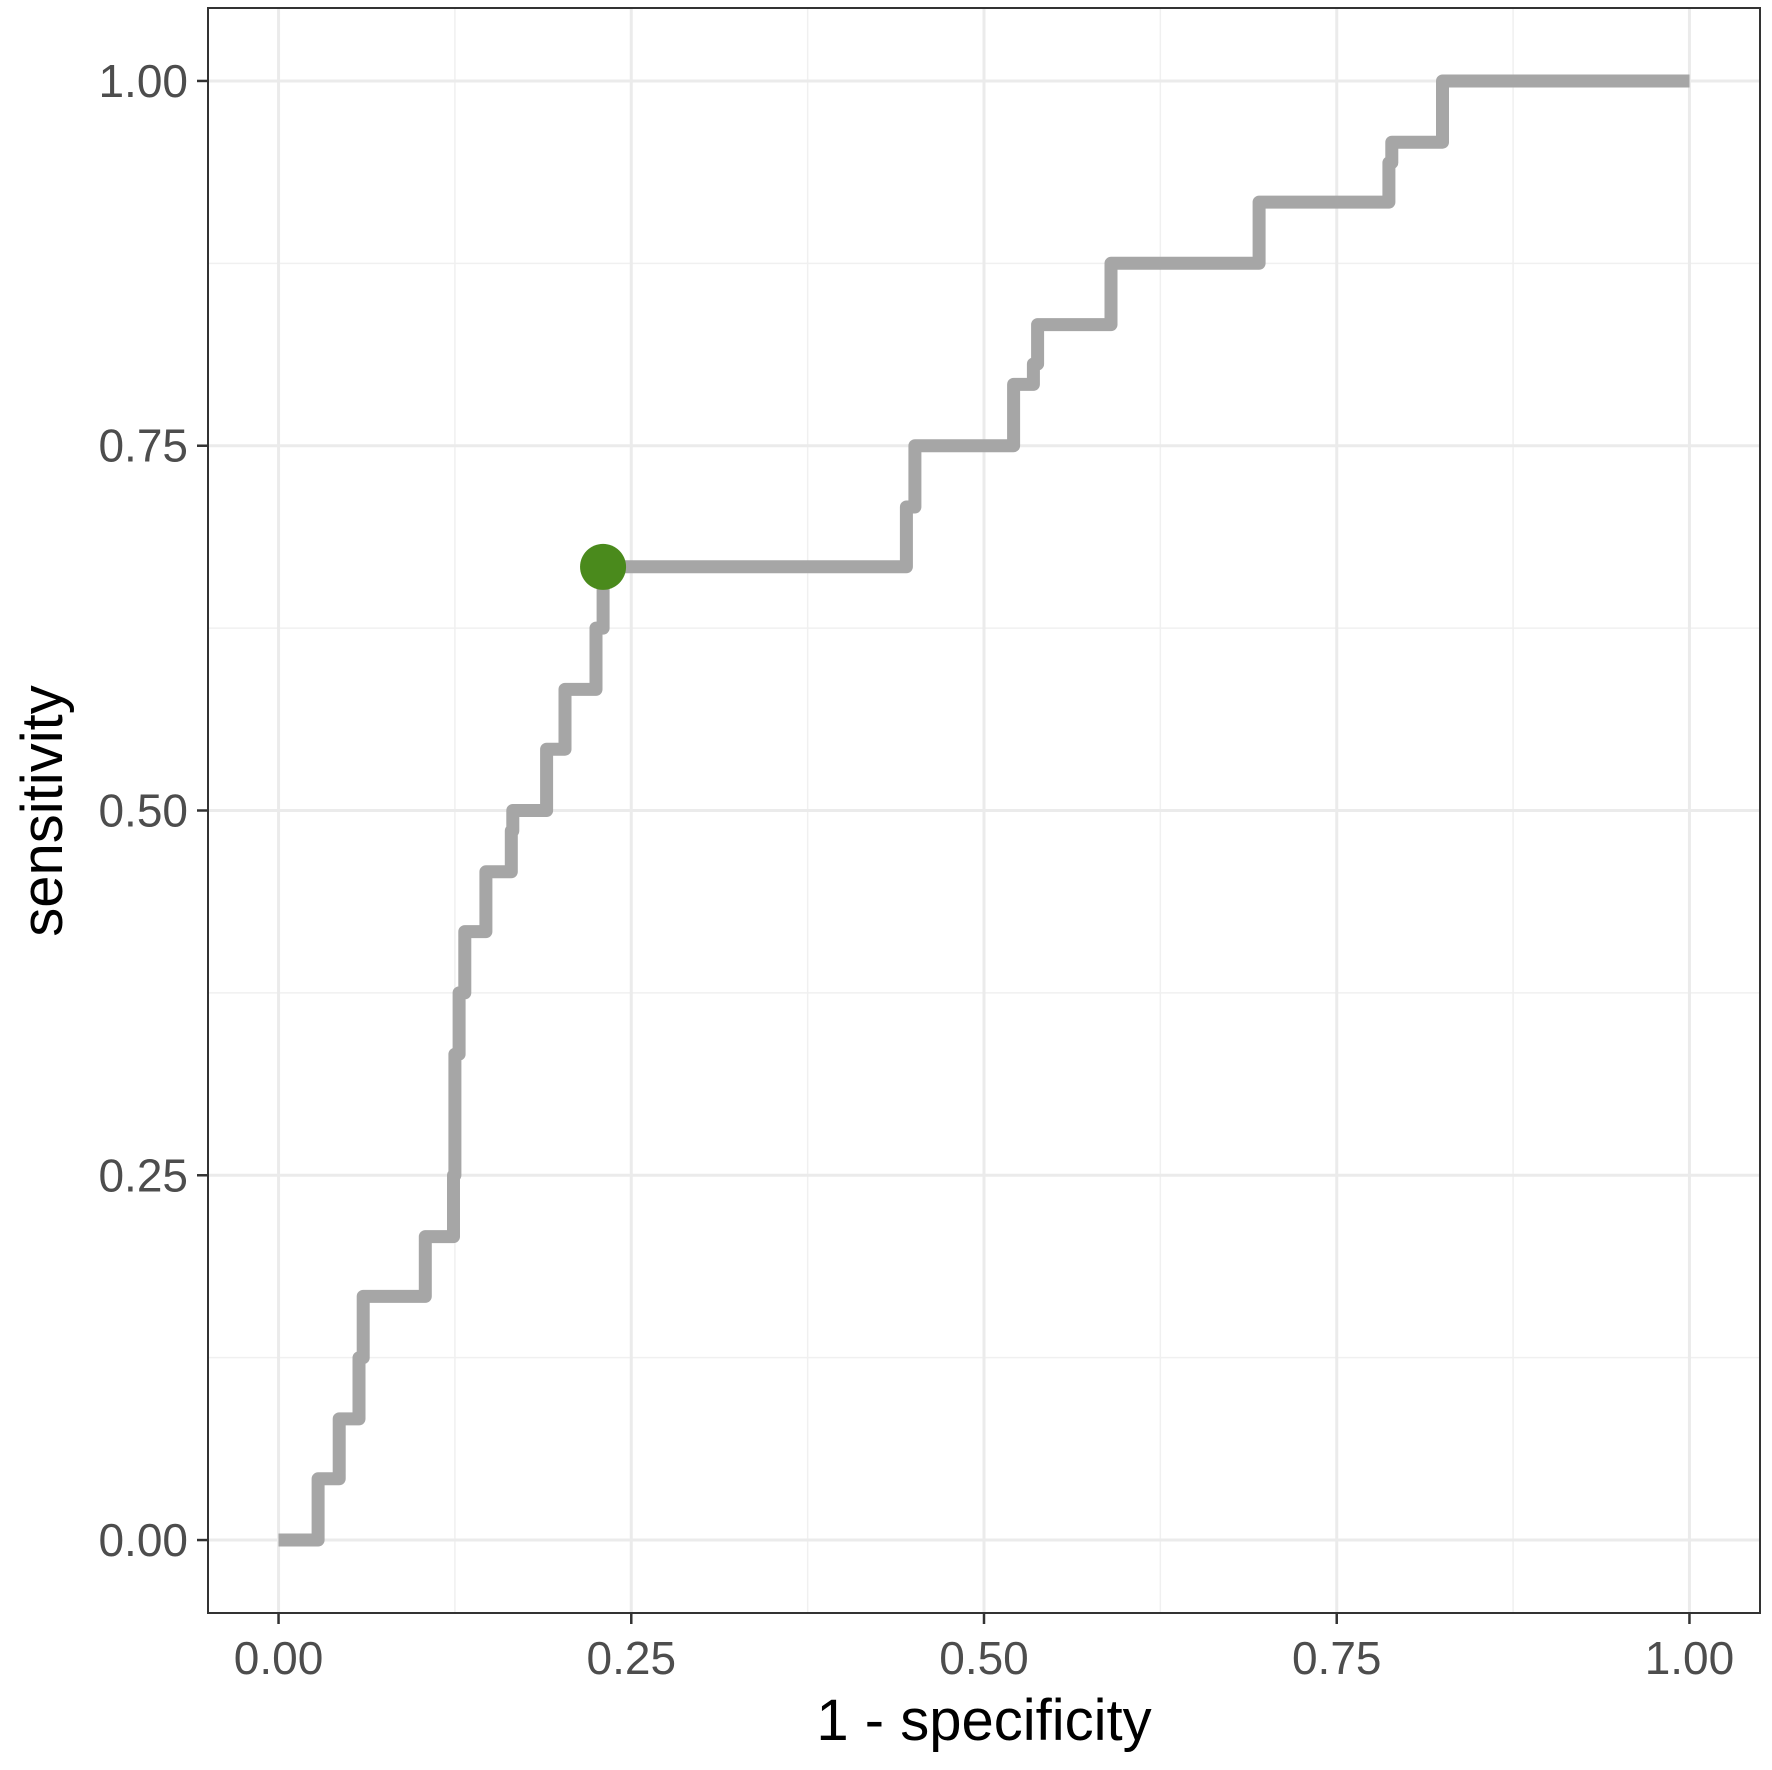  I want to click on x-tick-label: 0.00, so click(279, 1658).